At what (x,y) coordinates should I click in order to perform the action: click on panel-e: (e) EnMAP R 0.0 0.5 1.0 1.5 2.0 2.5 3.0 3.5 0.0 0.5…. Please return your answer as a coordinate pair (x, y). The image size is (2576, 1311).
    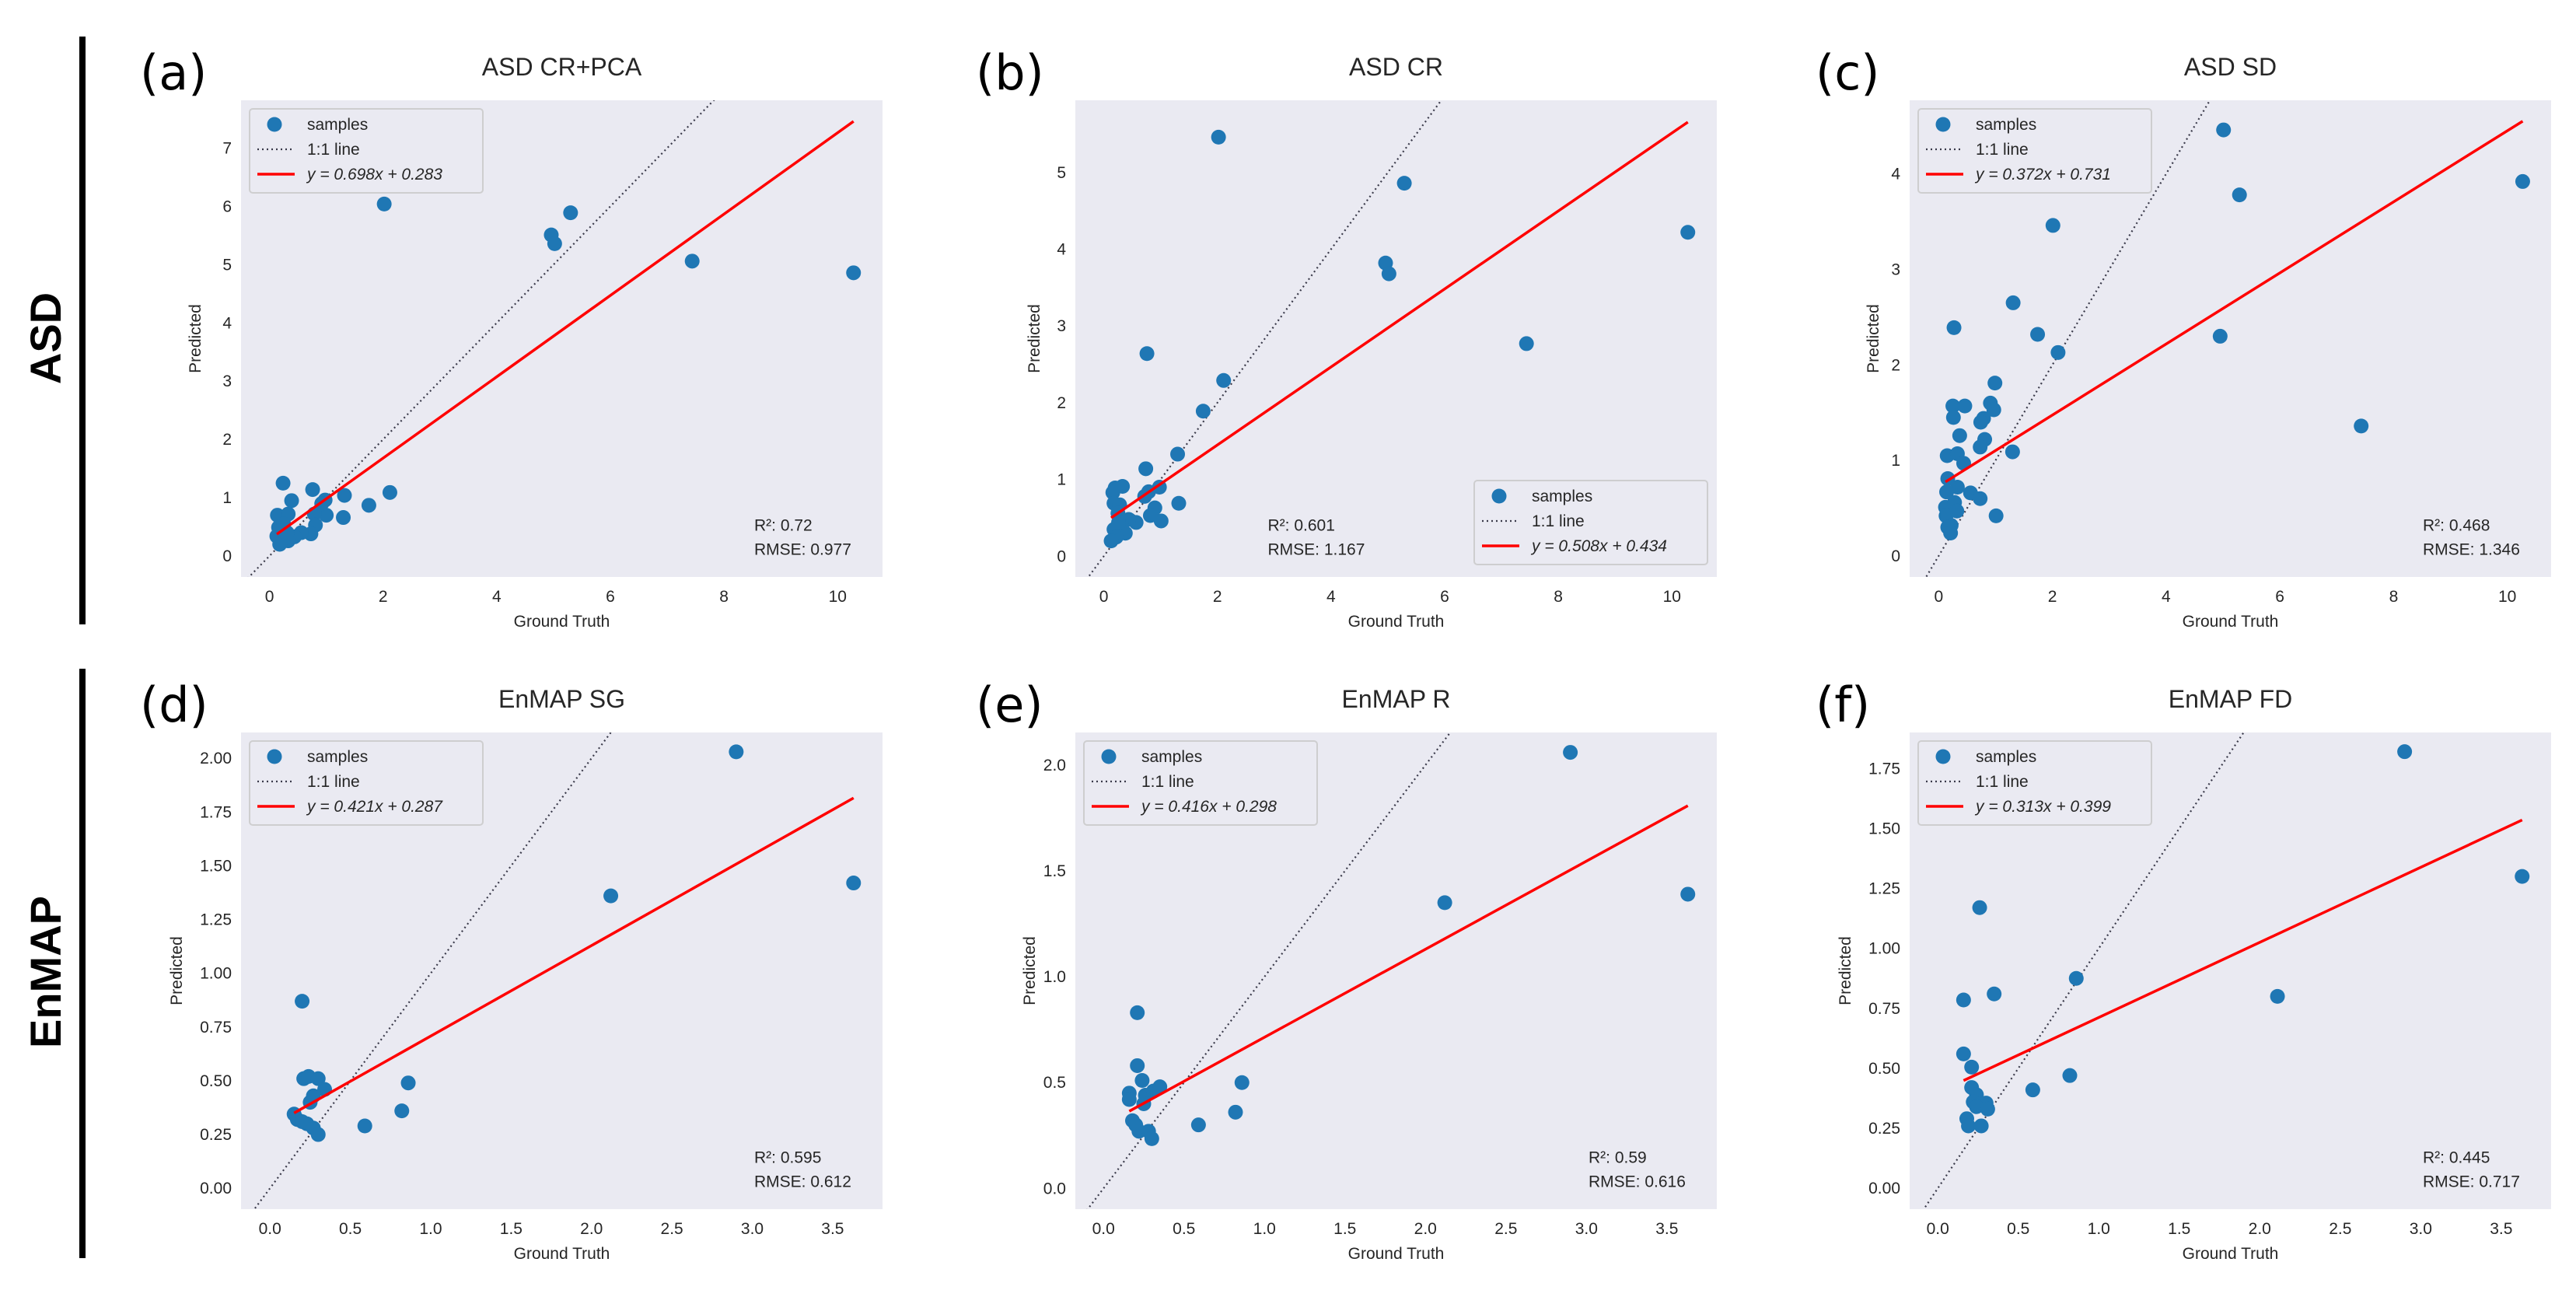
    Looking at the image, I should click on (1346, 969).